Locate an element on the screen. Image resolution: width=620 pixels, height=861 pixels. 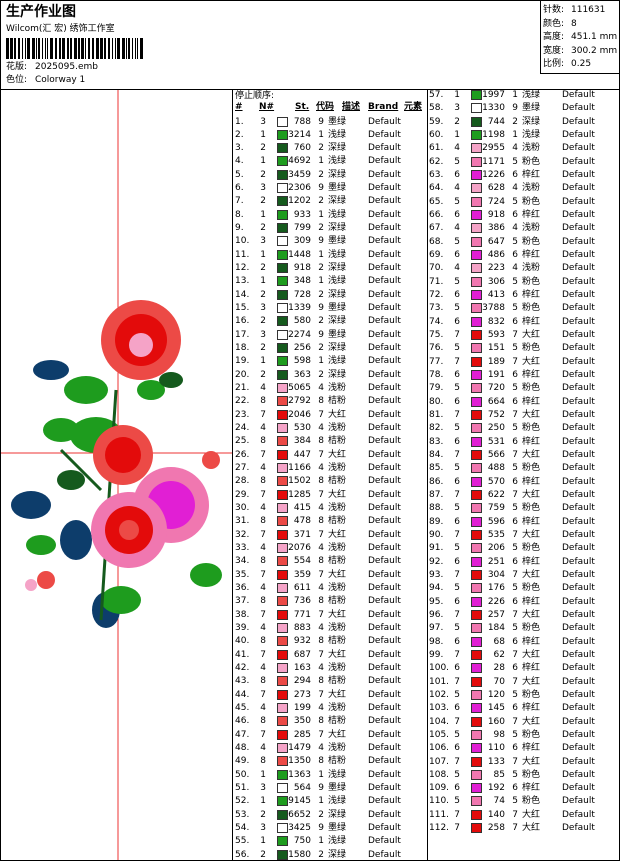
divider is located at coordinates (232, 474).